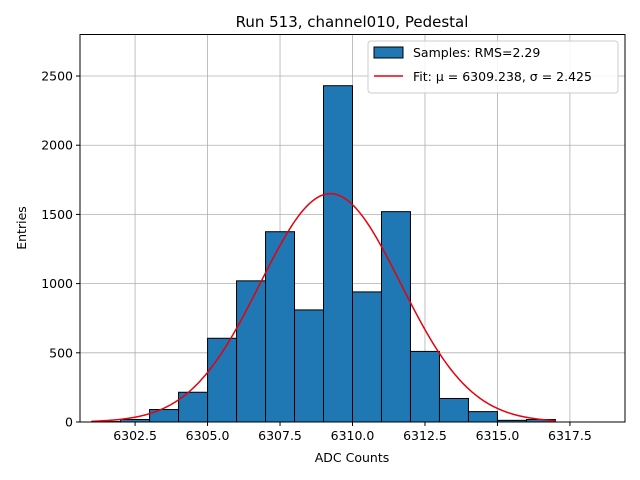 Image resolution: width=640 pixels, height=480 pixels. What do you see at coordinates (21, 228) in the screenshot?
I see `y-axis-label: Entries` at bounding box center [21, 228].